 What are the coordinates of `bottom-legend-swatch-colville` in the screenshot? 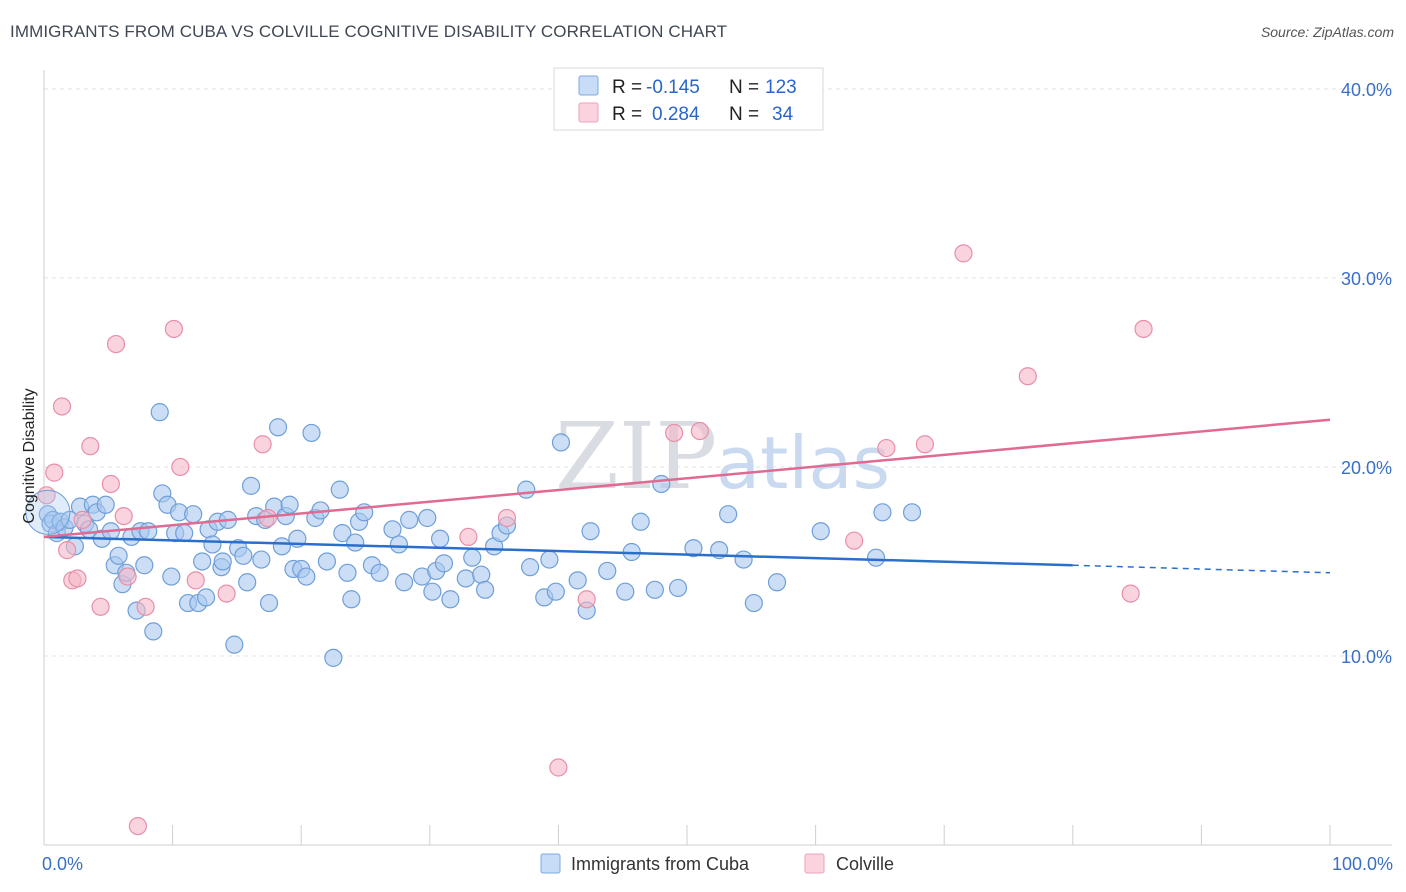 It's located at (814, 863).